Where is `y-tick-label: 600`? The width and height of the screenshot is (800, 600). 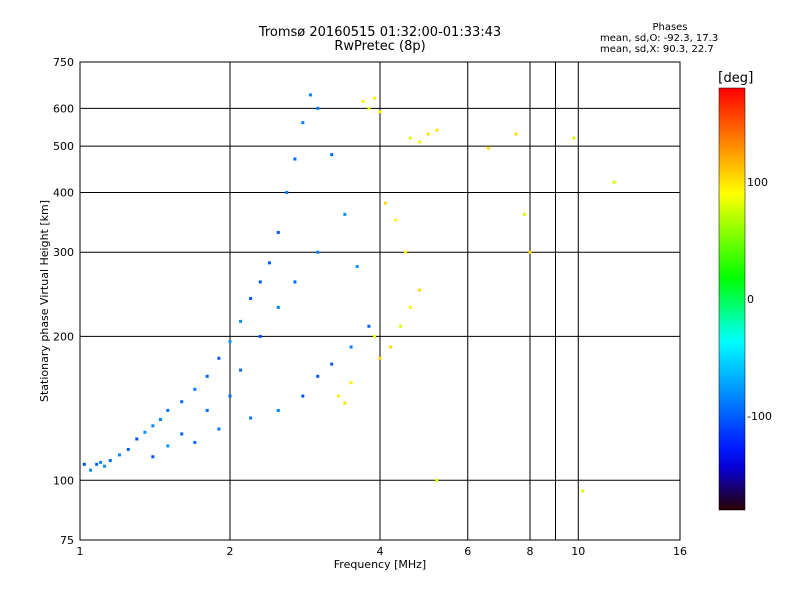 y-tick-label: 600 is located at coordinates (63, 108).